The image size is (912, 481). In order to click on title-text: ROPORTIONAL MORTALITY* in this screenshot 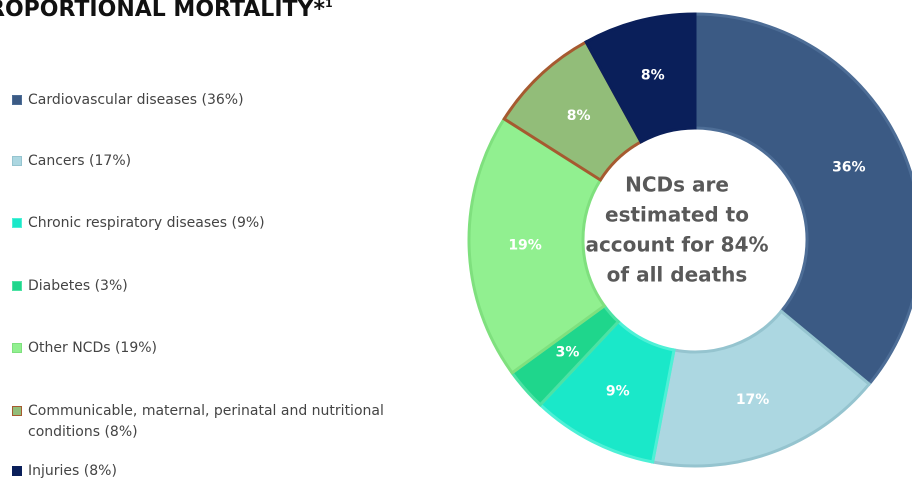, I will do `click(162, 11)`.